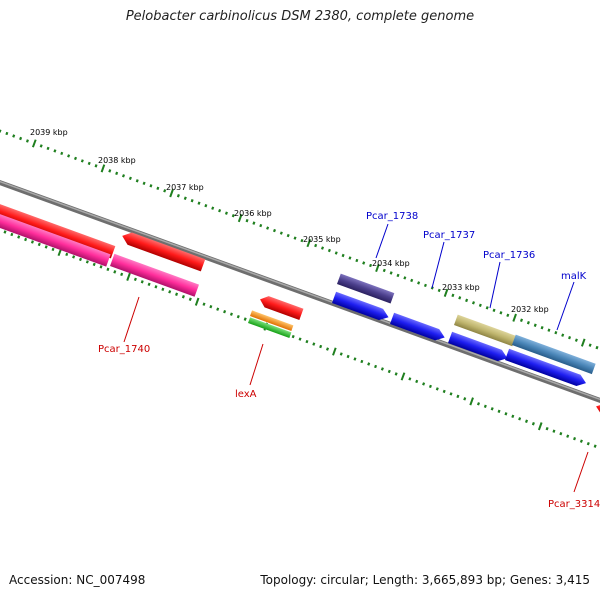 The width and height of the screenshot is (600, 600). Describe the element at coordinates (574, 504) in the screenshot. I see `label-Pcar_3314: Pcar_3314` at that location.